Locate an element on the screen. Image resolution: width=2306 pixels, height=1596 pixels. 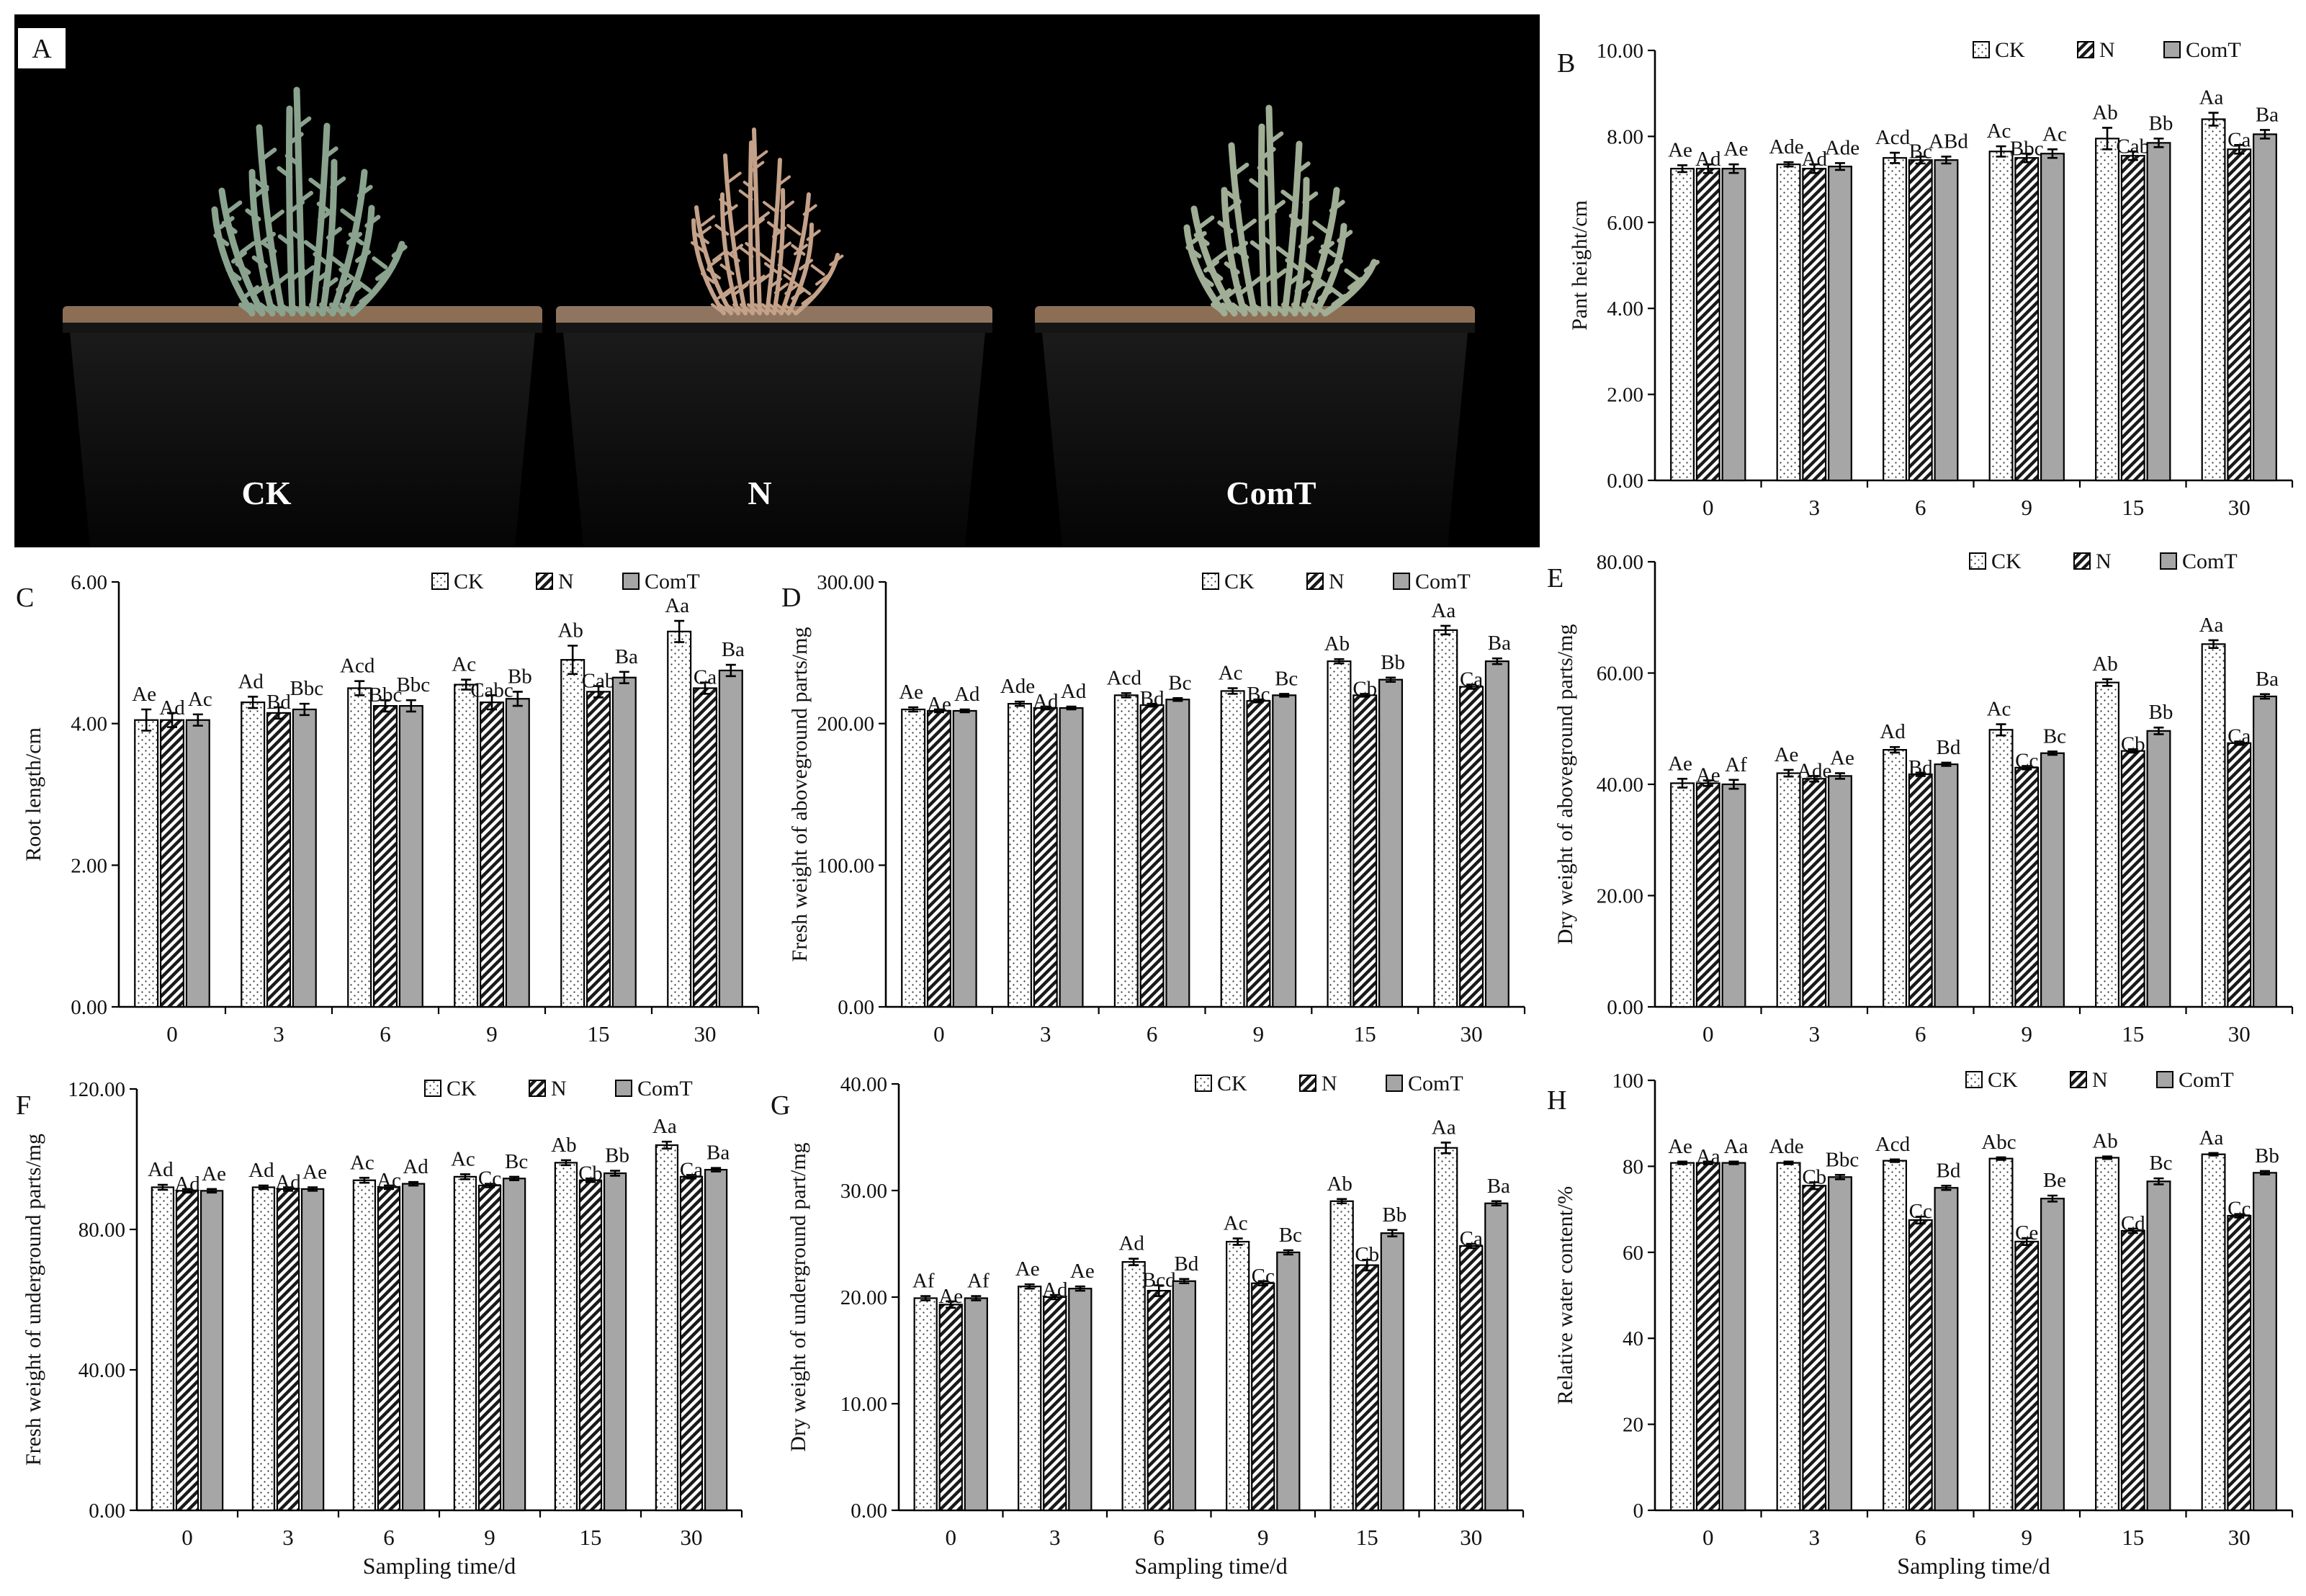
significance-label: Bcd is located at coordinates (1159, 1280).